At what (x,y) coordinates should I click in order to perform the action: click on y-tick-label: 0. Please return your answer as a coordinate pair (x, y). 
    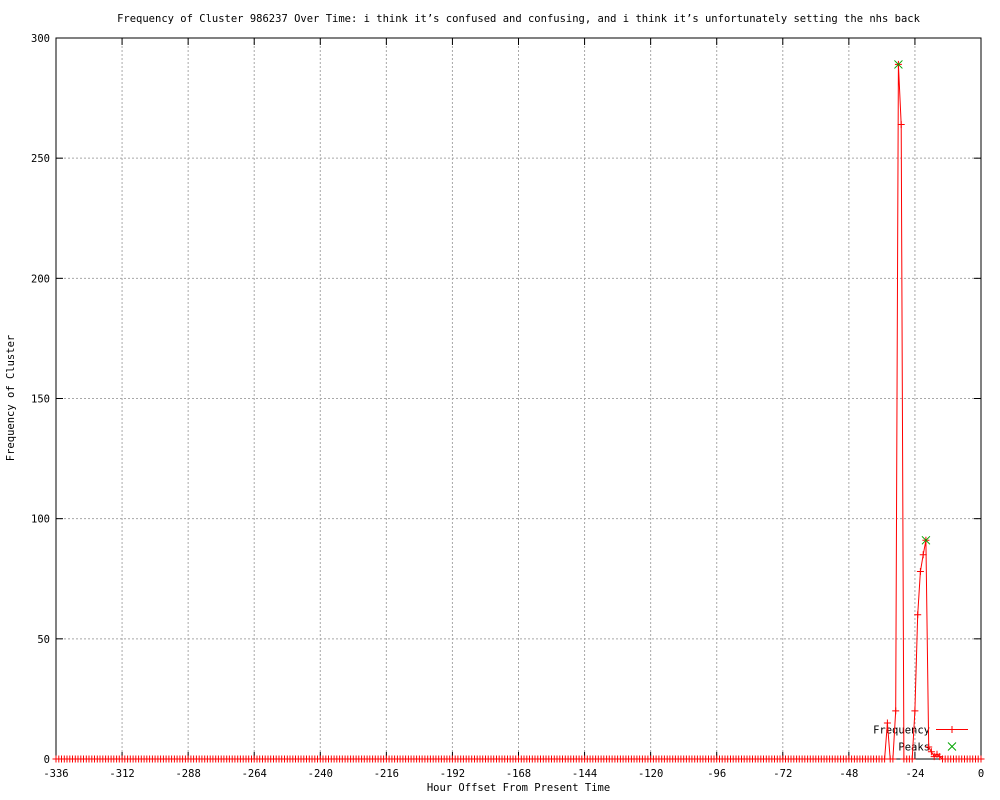
    Looking at the image, I should click on (47, 760).